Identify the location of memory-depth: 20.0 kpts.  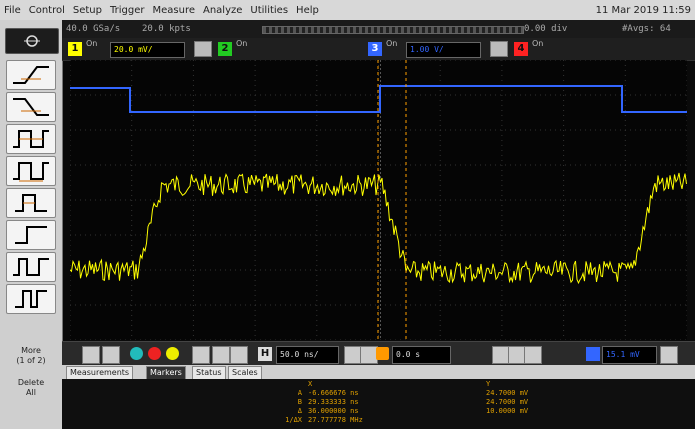
(166, 29).